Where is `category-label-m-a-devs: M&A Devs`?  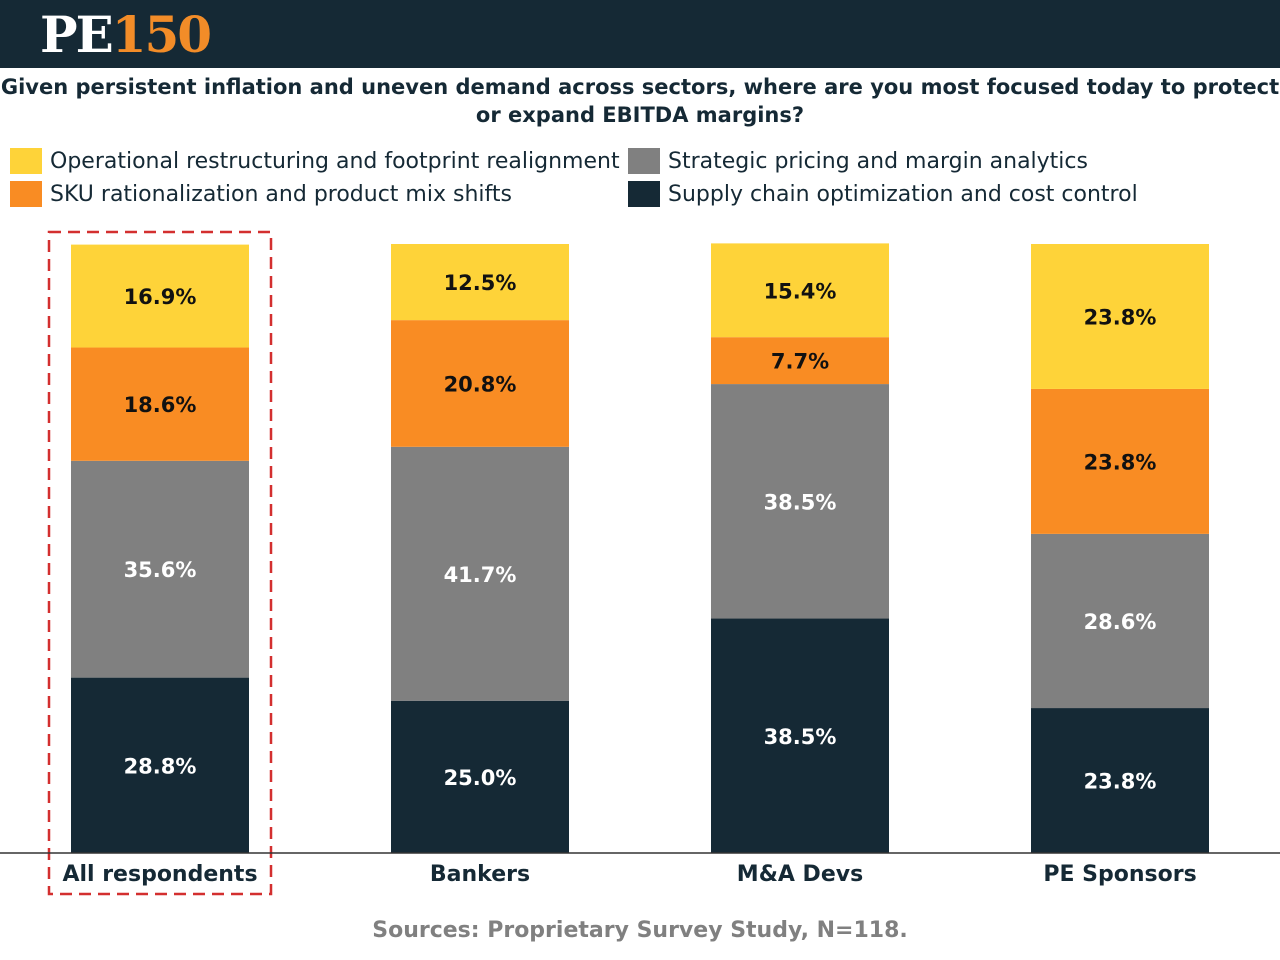
category-label-m-a-devs: M&A Devs is located at coordinates (800, 874).